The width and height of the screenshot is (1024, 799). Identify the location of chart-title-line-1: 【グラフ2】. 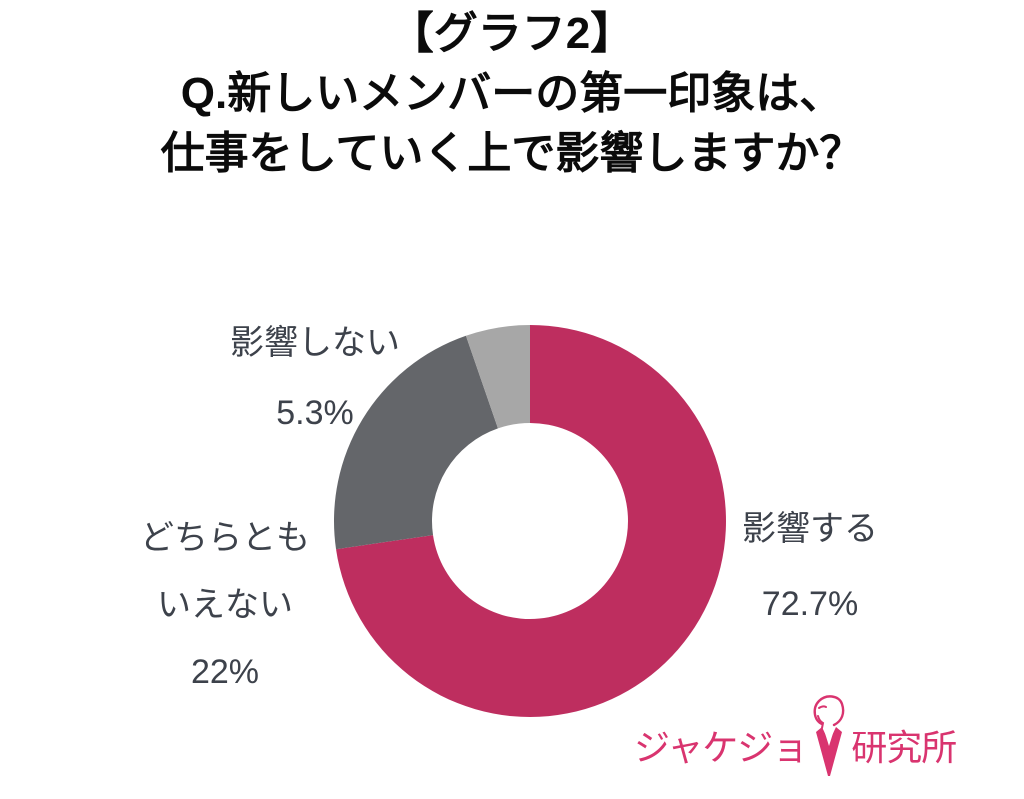
(512, 33).